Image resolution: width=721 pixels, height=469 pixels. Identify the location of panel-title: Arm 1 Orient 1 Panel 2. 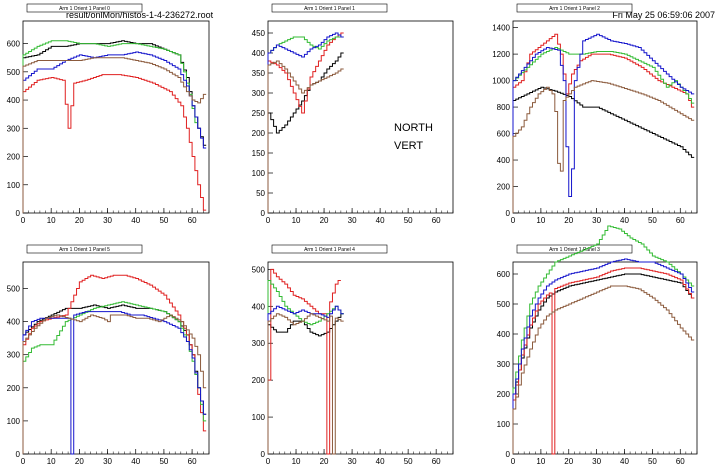
(574, 9).